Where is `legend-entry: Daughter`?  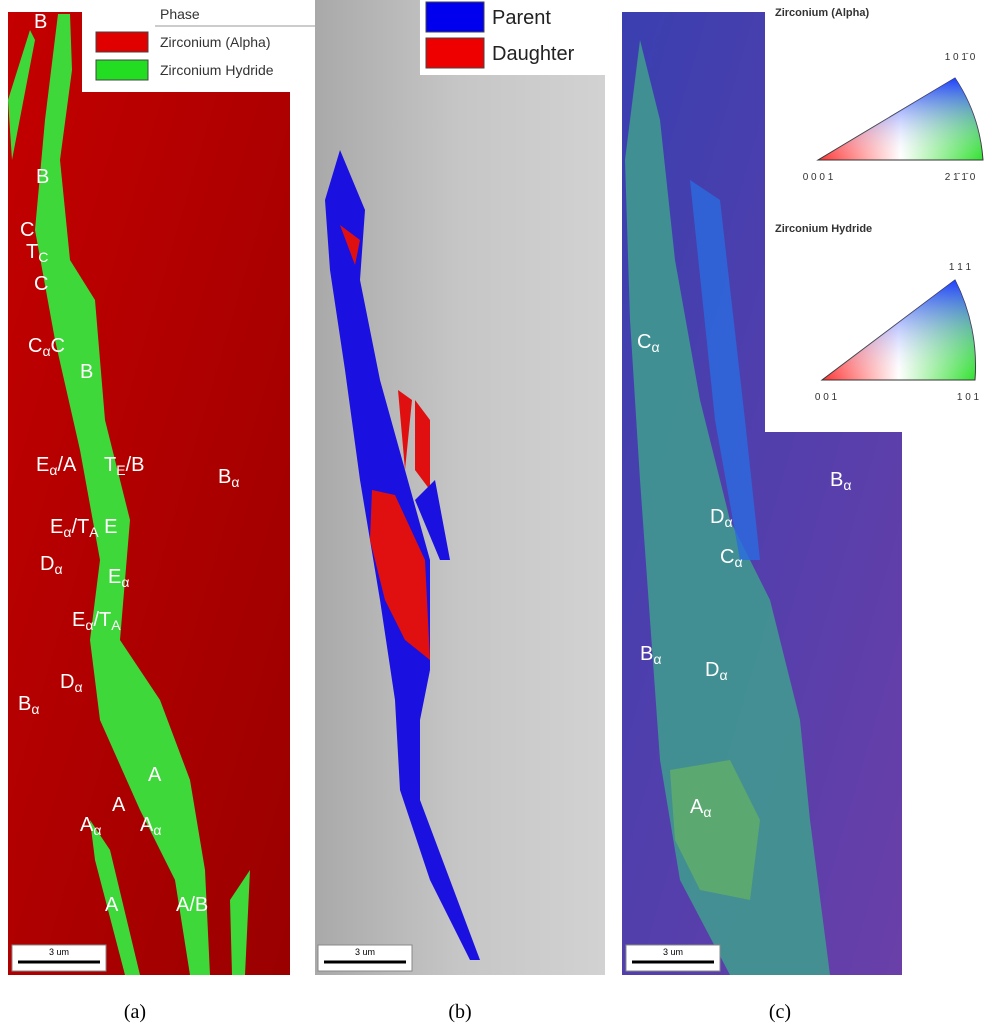
legend-entry: Daughter is located at coordinates (533, 54).